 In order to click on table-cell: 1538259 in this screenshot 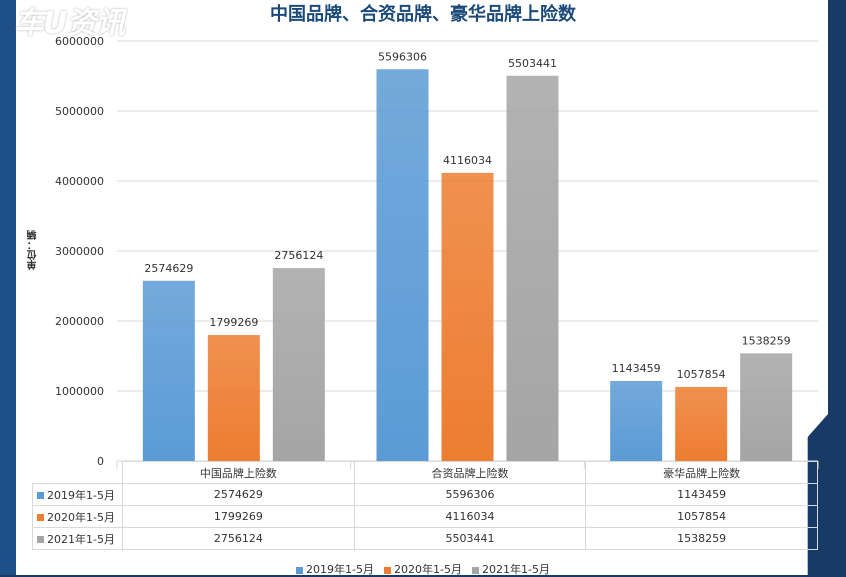, I will do `click(701, 538)`.